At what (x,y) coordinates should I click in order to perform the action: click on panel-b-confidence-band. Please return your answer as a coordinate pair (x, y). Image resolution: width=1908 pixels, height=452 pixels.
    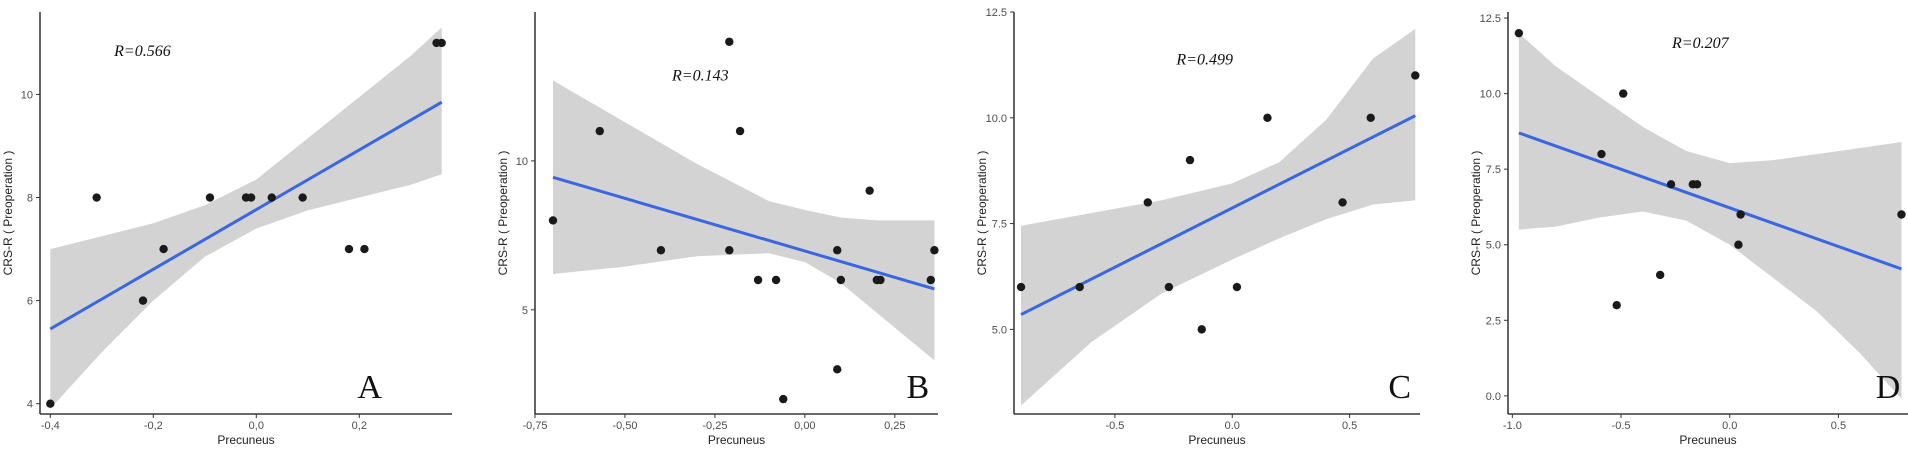
    Looking at the image, I should click on (744, 220).